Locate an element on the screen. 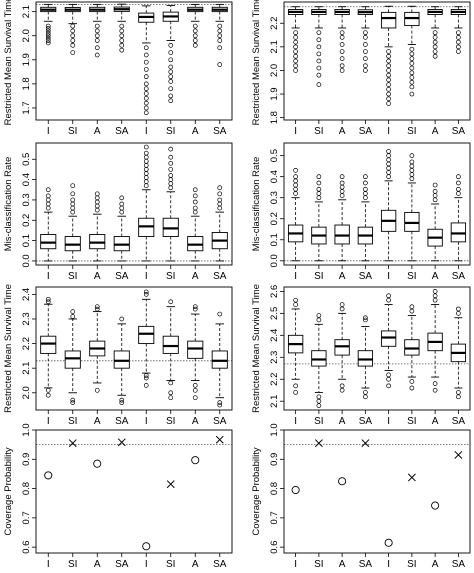  y-tick-label: 0.7 is located at coordinates (26, 517).